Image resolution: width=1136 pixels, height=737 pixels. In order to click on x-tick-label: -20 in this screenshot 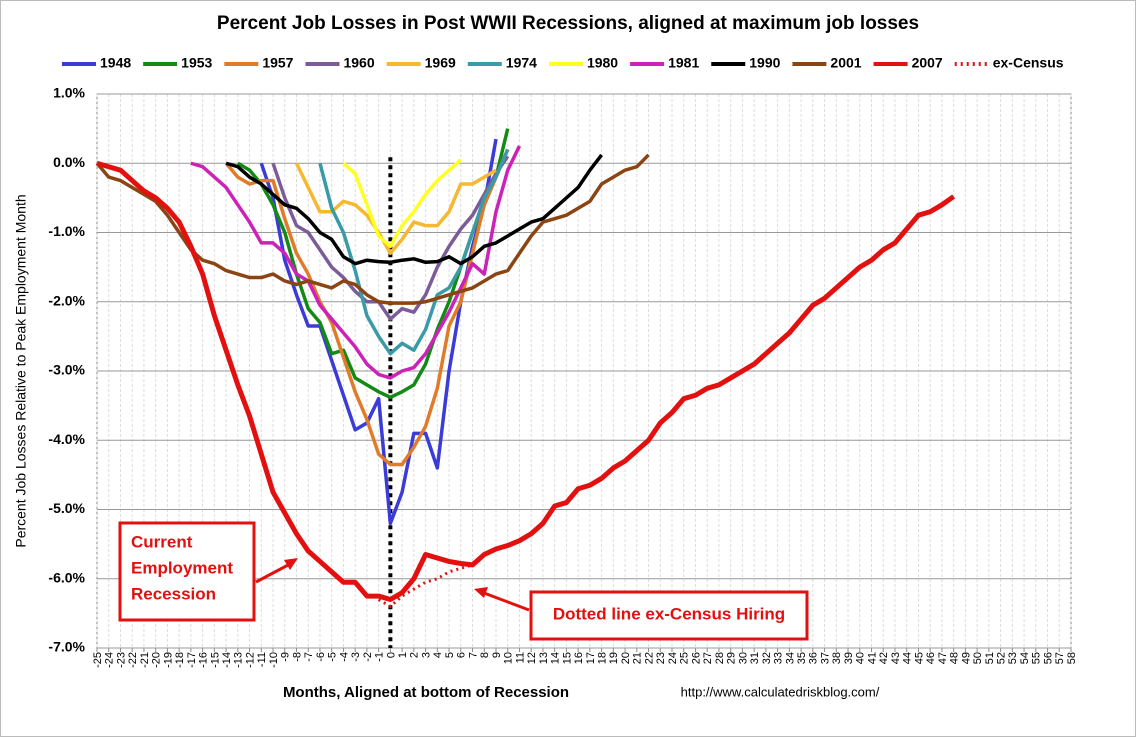, I will do `click(157, 660)`.